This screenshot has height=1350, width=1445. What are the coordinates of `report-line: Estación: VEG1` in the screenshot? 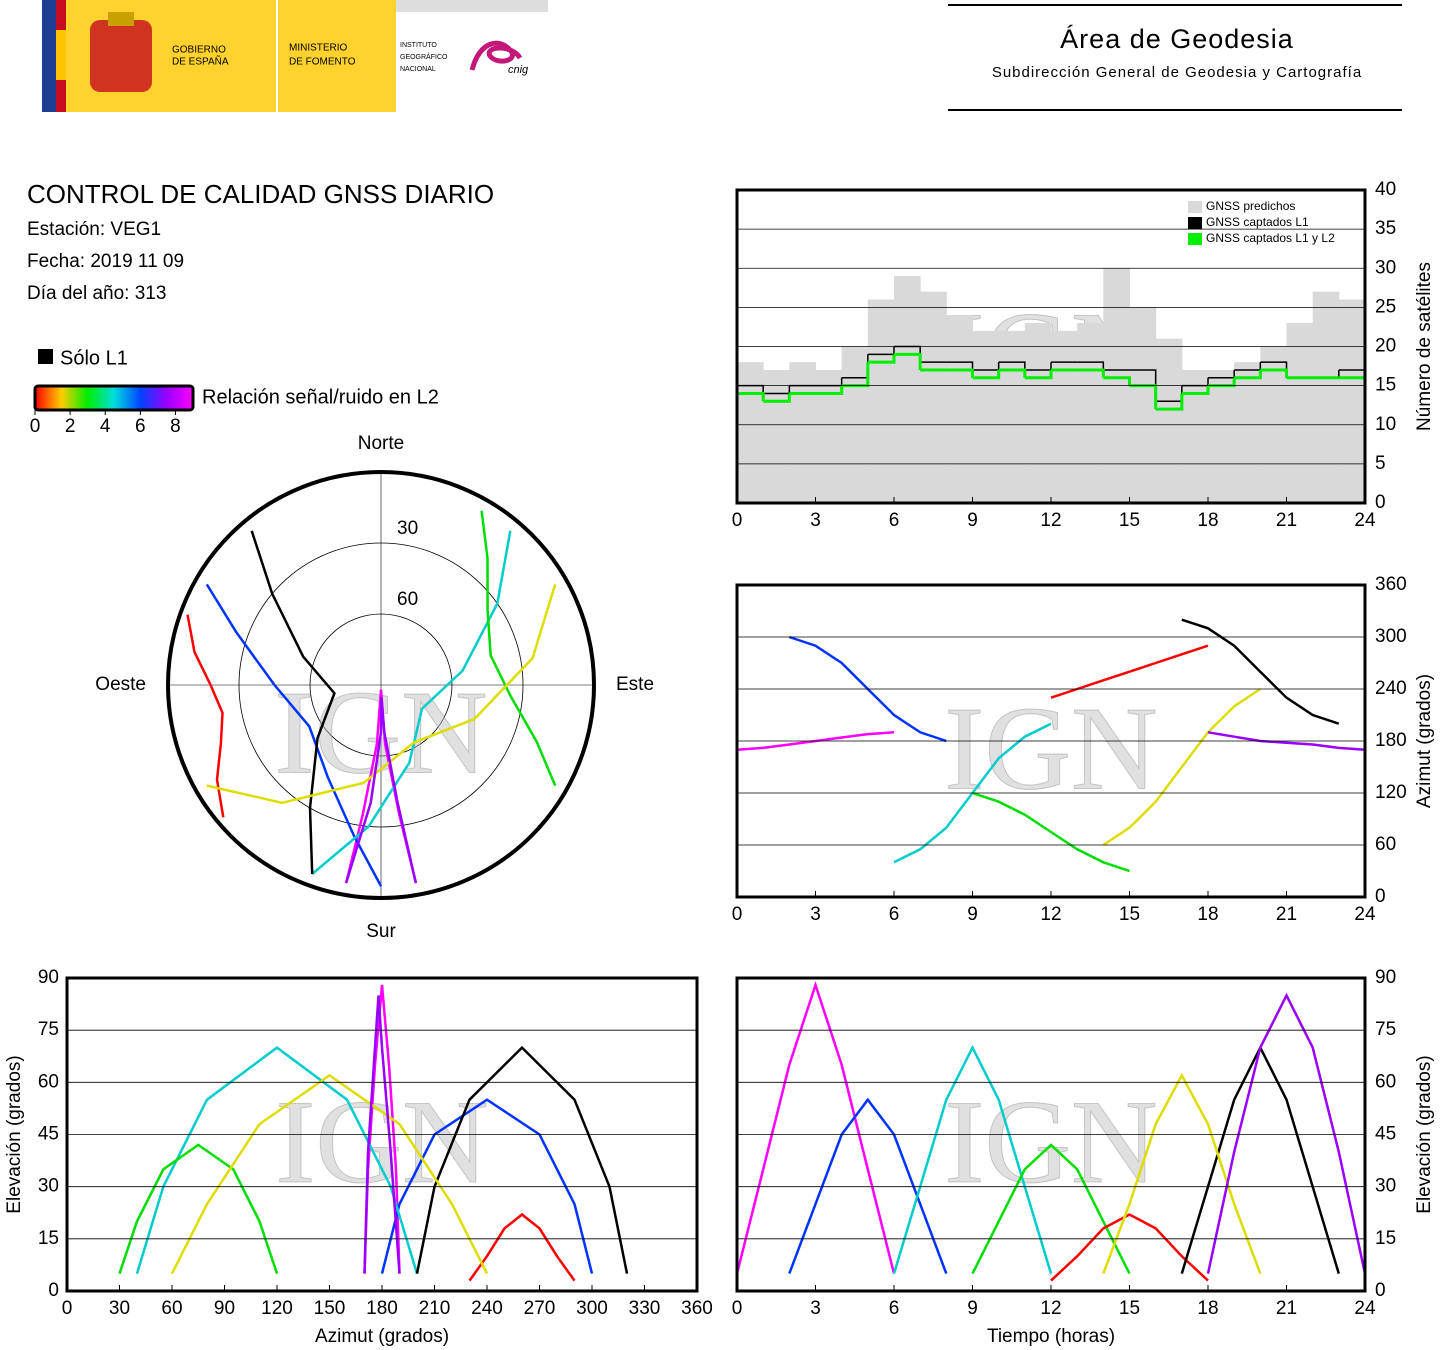 It's located at (94, 229).